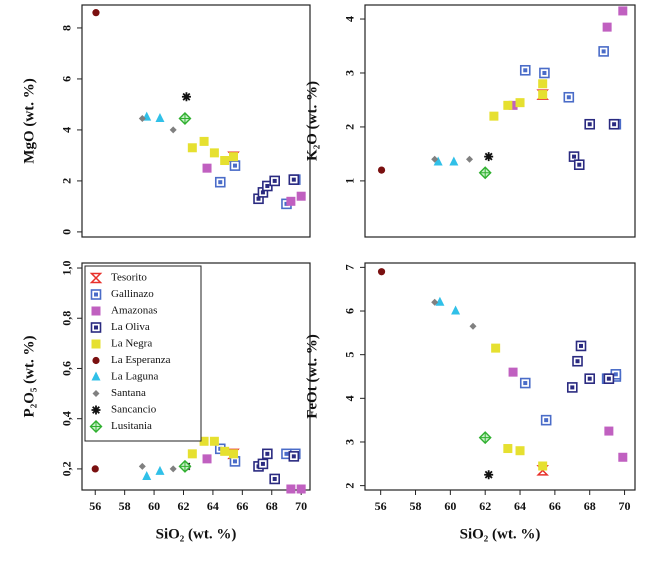  I want to click on y-tick-label: 7, so click(350, 267).